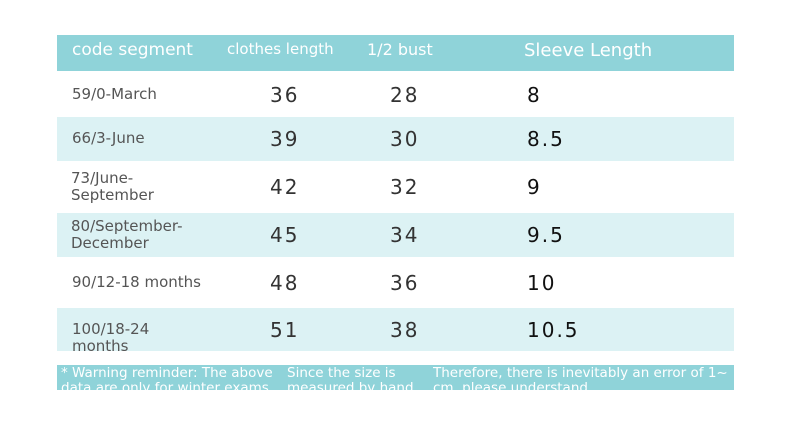 Image resolution: width=790 pixels, height=423 pixels. What do you see at coordinates (108, 138) in the screenshot?
I see `table-cell: 66/3-June` at bounding box center [108, 138].